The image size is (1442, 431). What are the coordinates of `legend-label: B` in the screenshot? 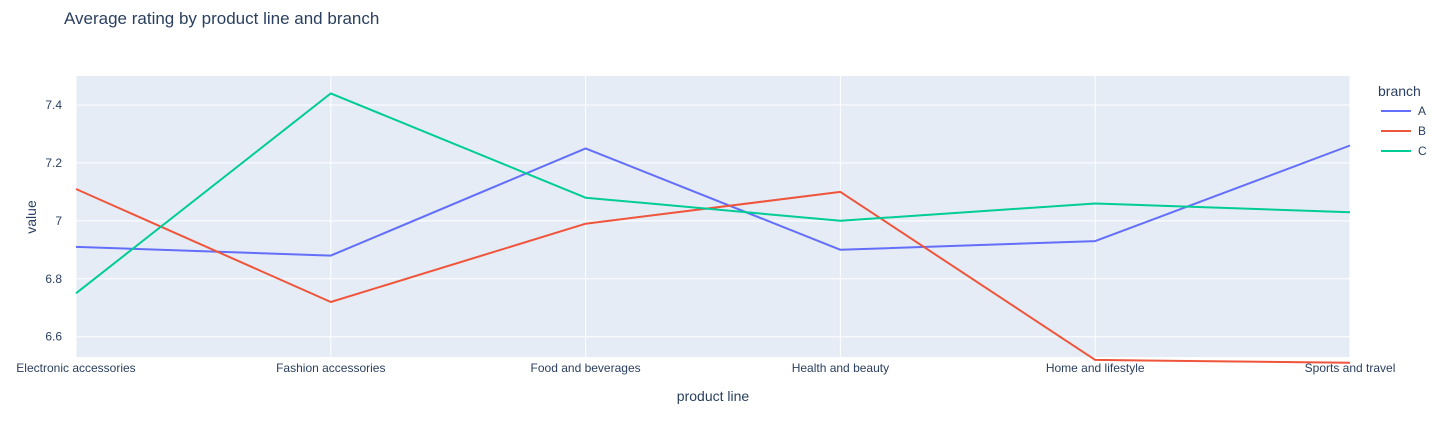 It's located at (1422, 131).